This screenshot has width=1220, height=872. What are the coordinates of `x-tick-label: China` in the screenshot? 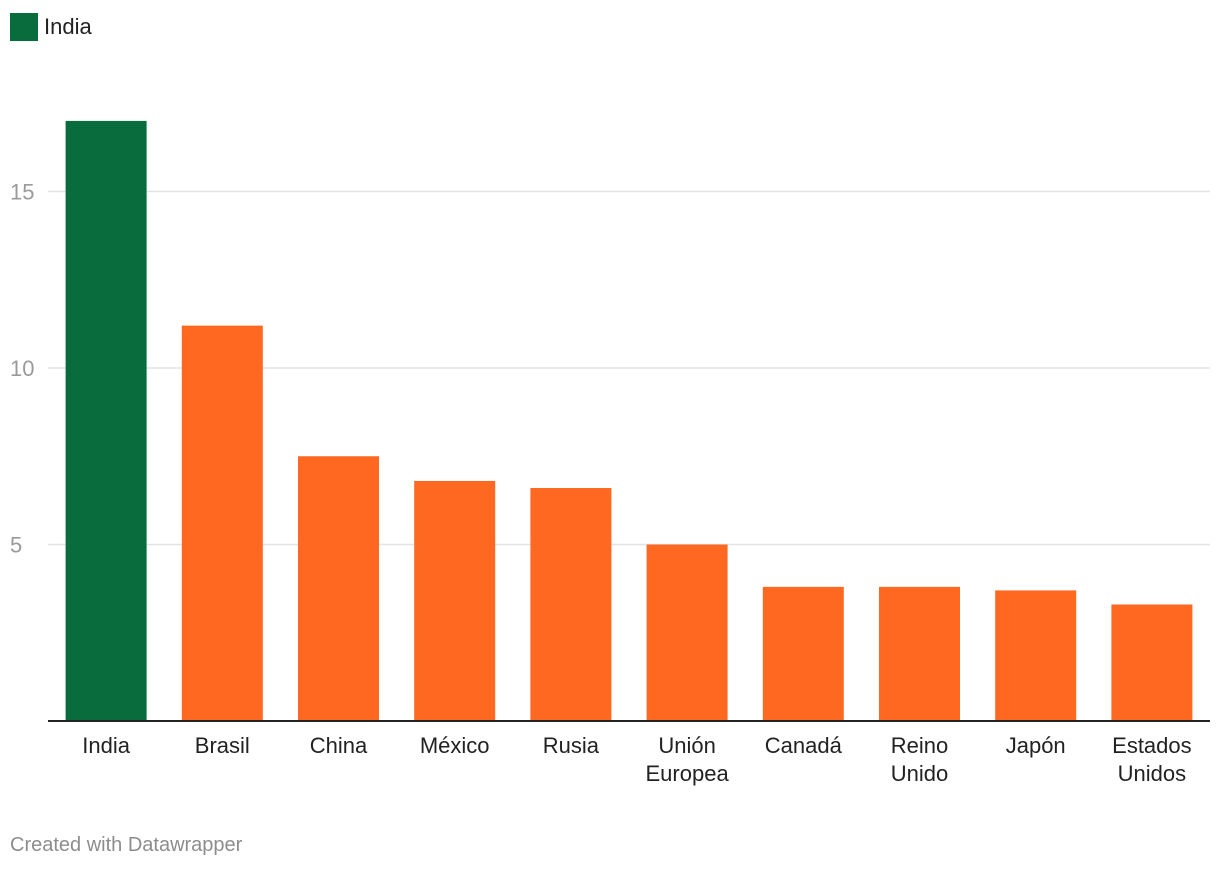 It's located at (339, 745).